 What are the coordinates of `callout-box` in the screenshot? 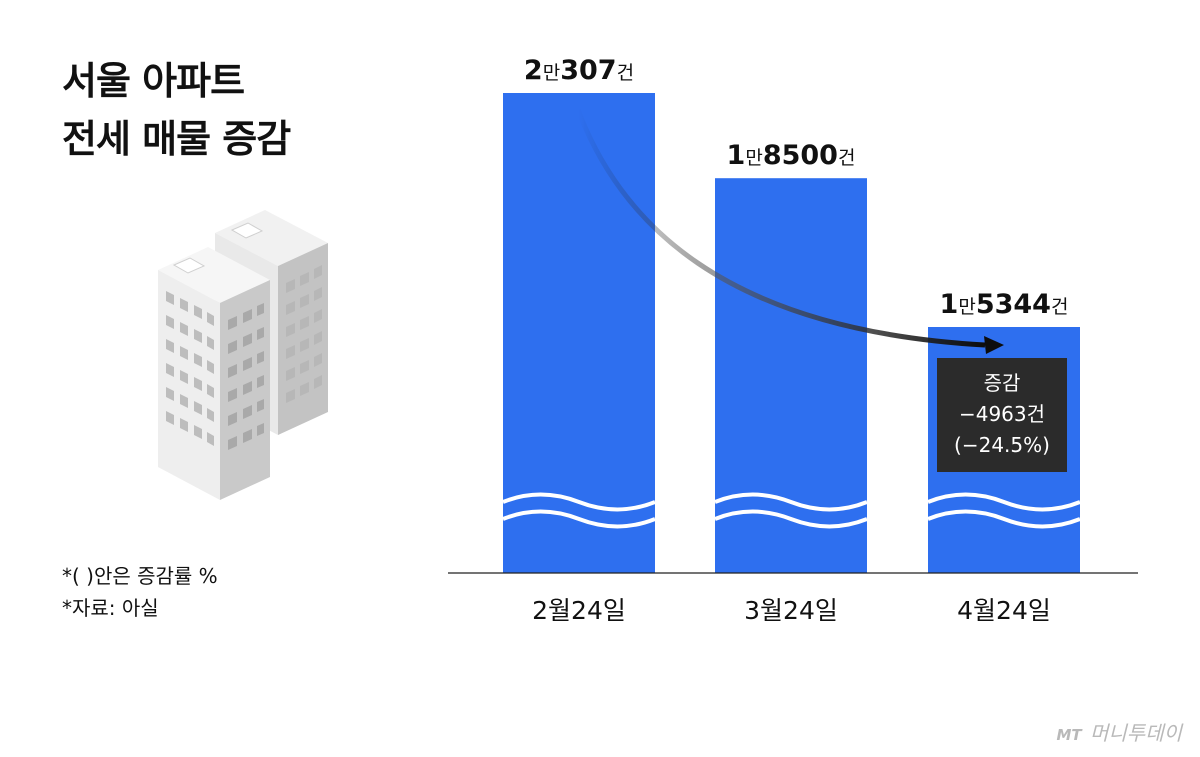 It's located at (1002, 415).